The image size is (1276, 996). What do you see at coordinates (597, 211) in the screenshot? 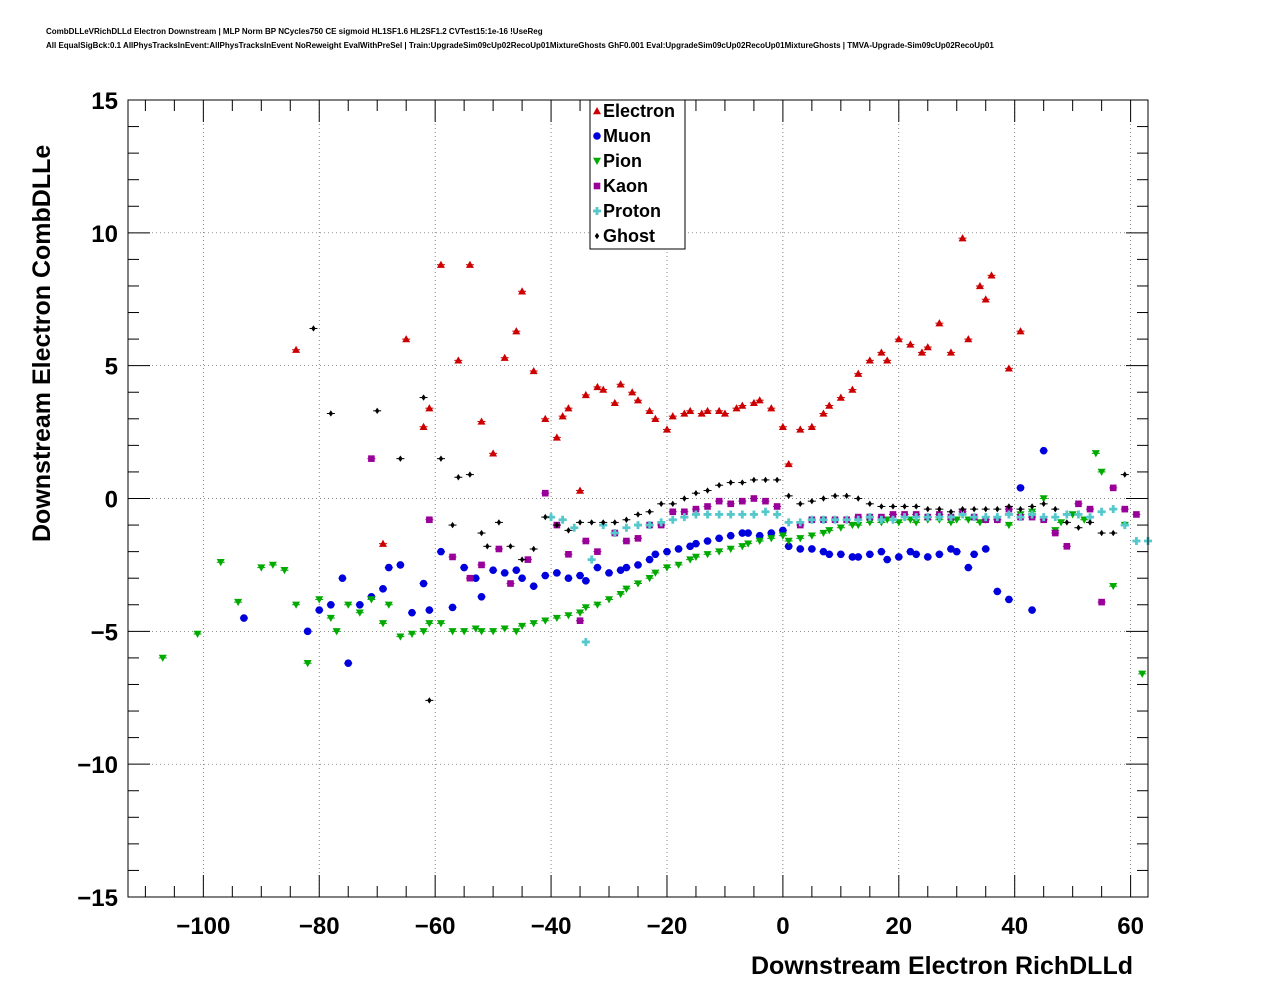
I see `legend-marker-proton` at bounding box center [597, 211].